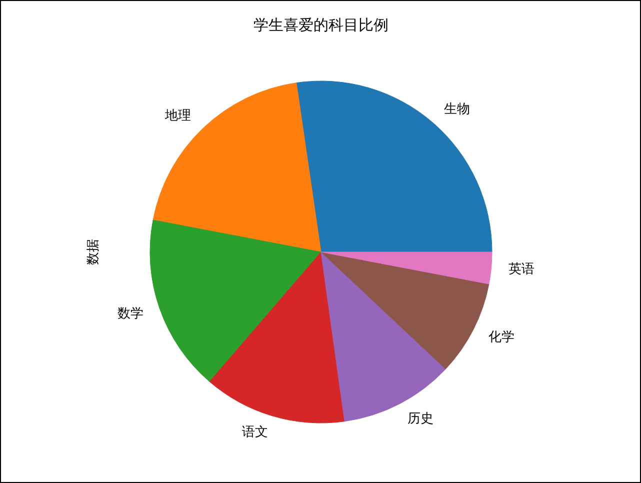 This screenshot has width=641, height=483. What do you see at coordinates (130, 314) in the screenshot?
I see `slice-label: 数学` at bounding box center [130, 314].